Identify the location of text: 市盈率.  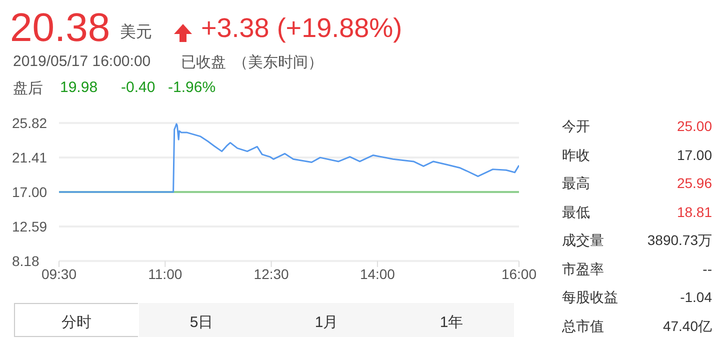
(583, 269).